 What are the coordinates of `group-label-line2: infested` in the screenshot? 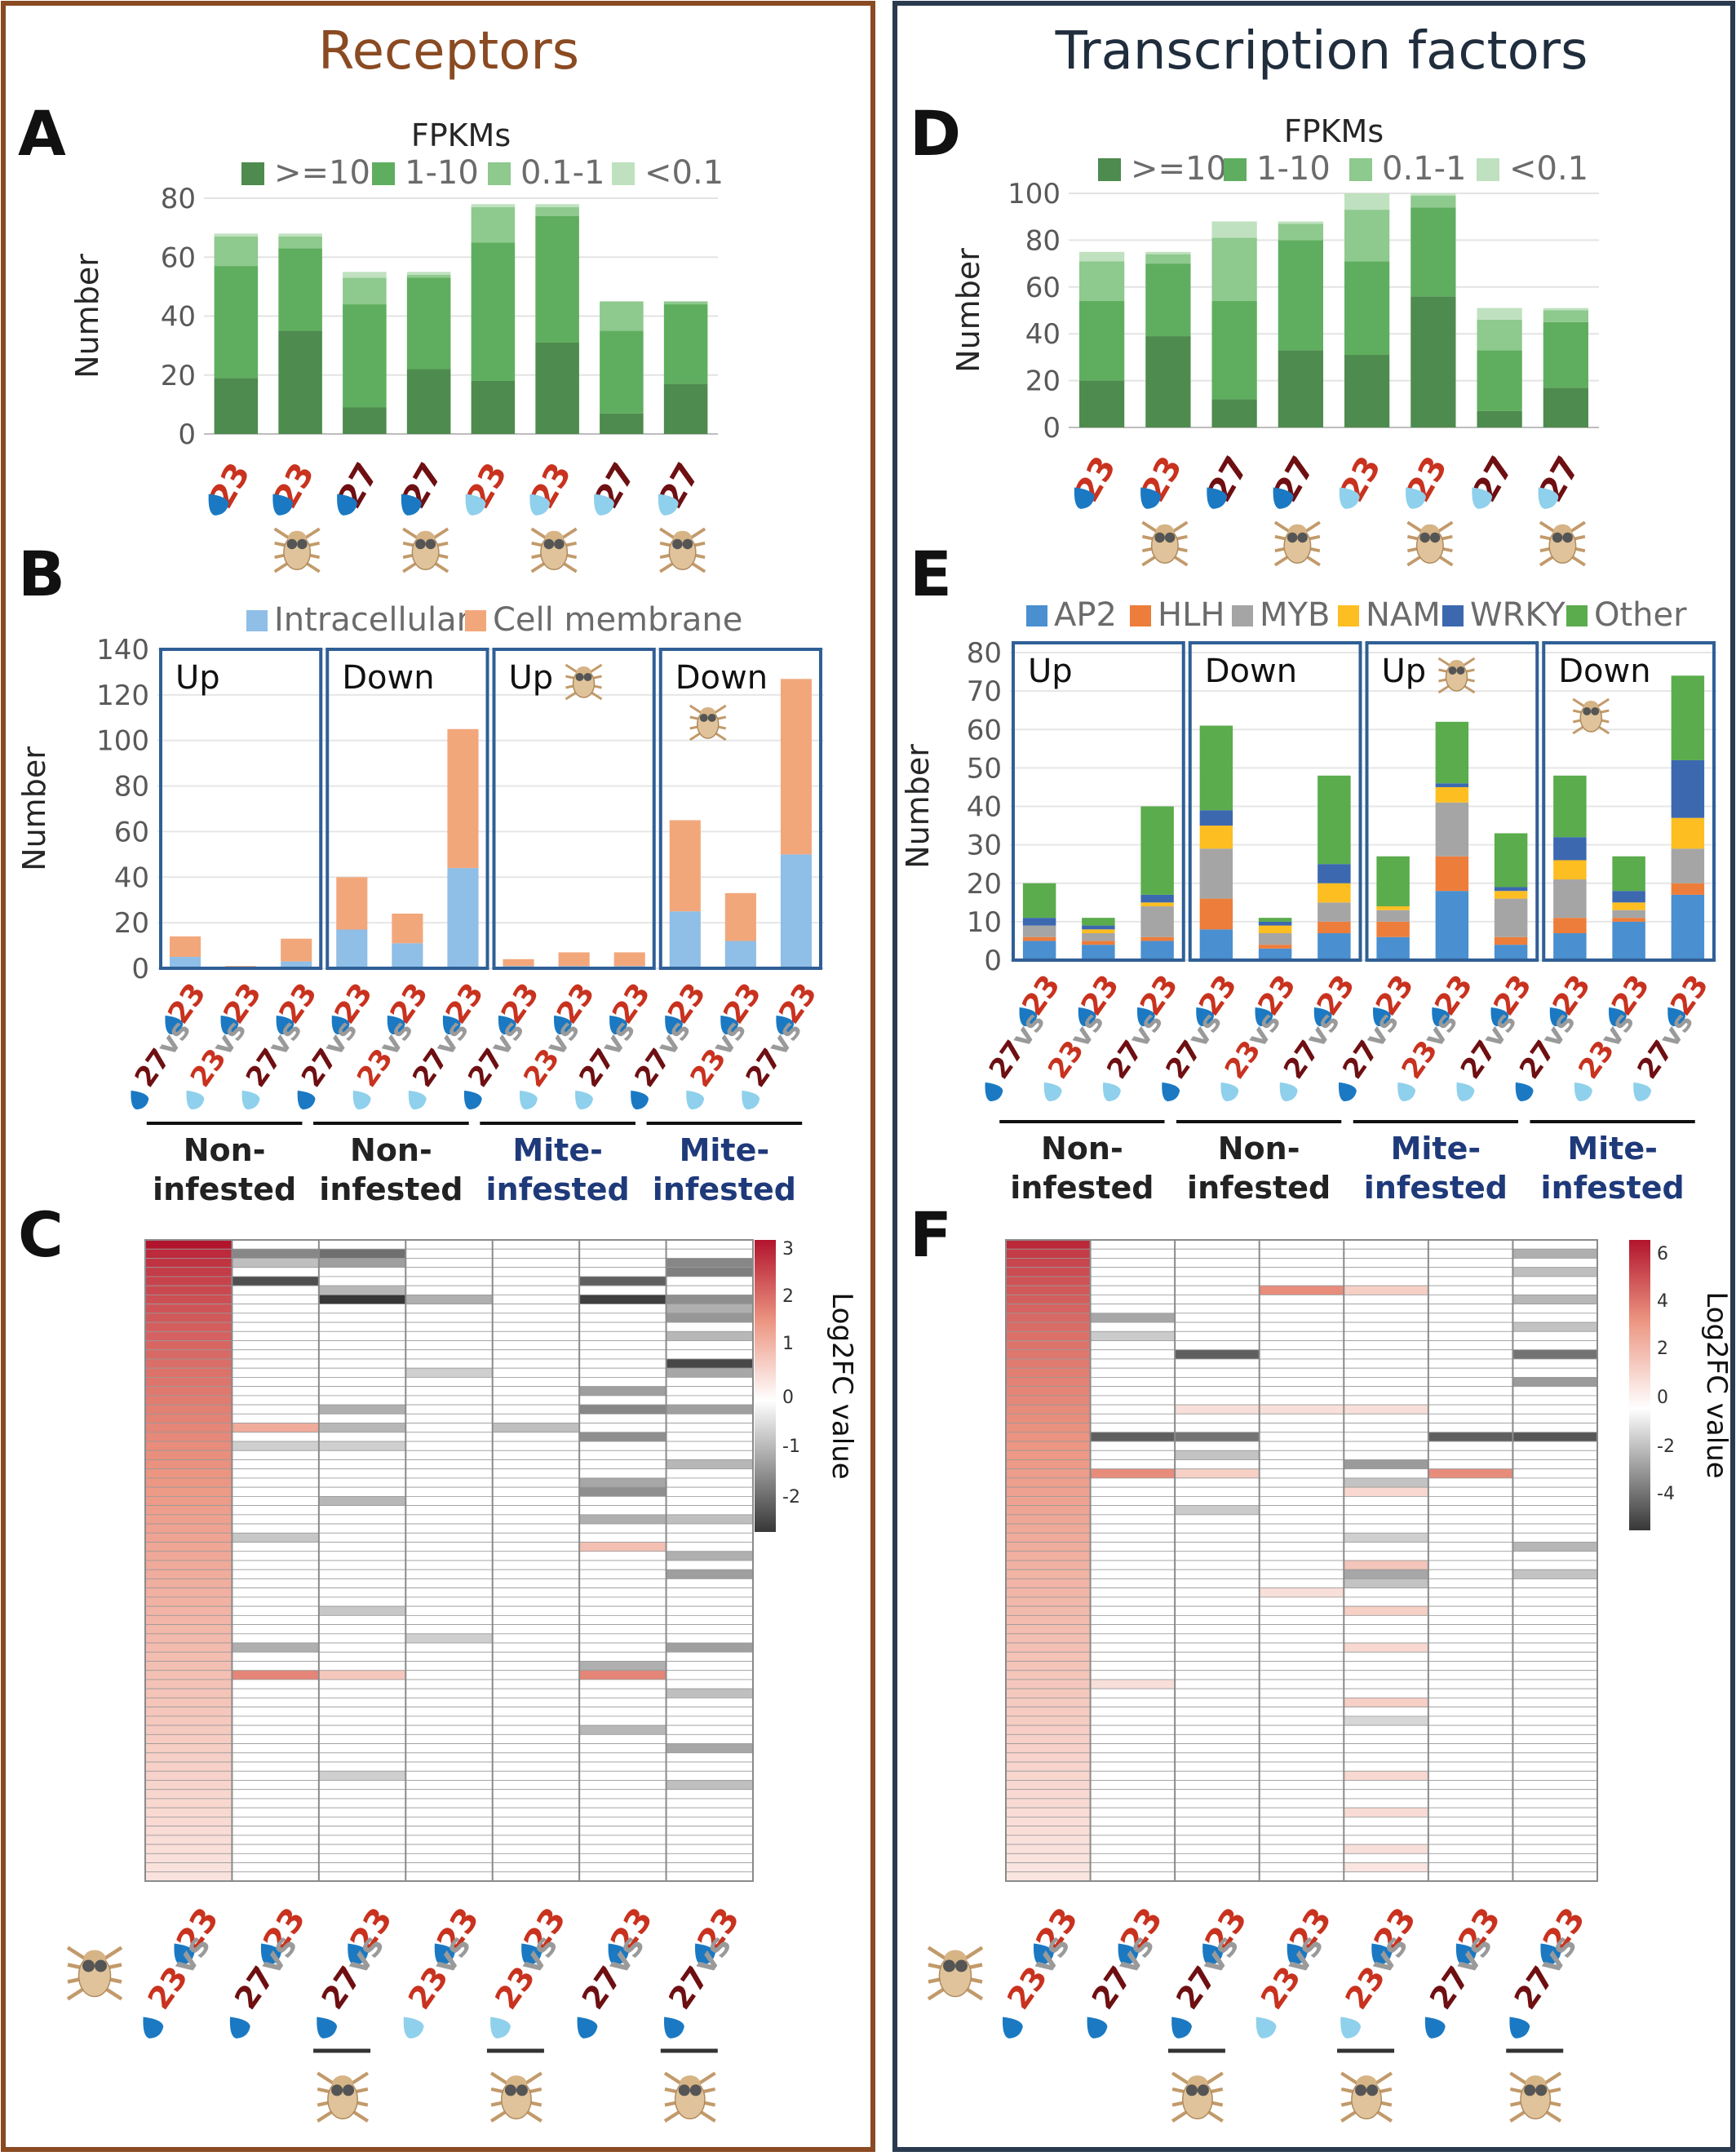 It's located at (391, 1189).